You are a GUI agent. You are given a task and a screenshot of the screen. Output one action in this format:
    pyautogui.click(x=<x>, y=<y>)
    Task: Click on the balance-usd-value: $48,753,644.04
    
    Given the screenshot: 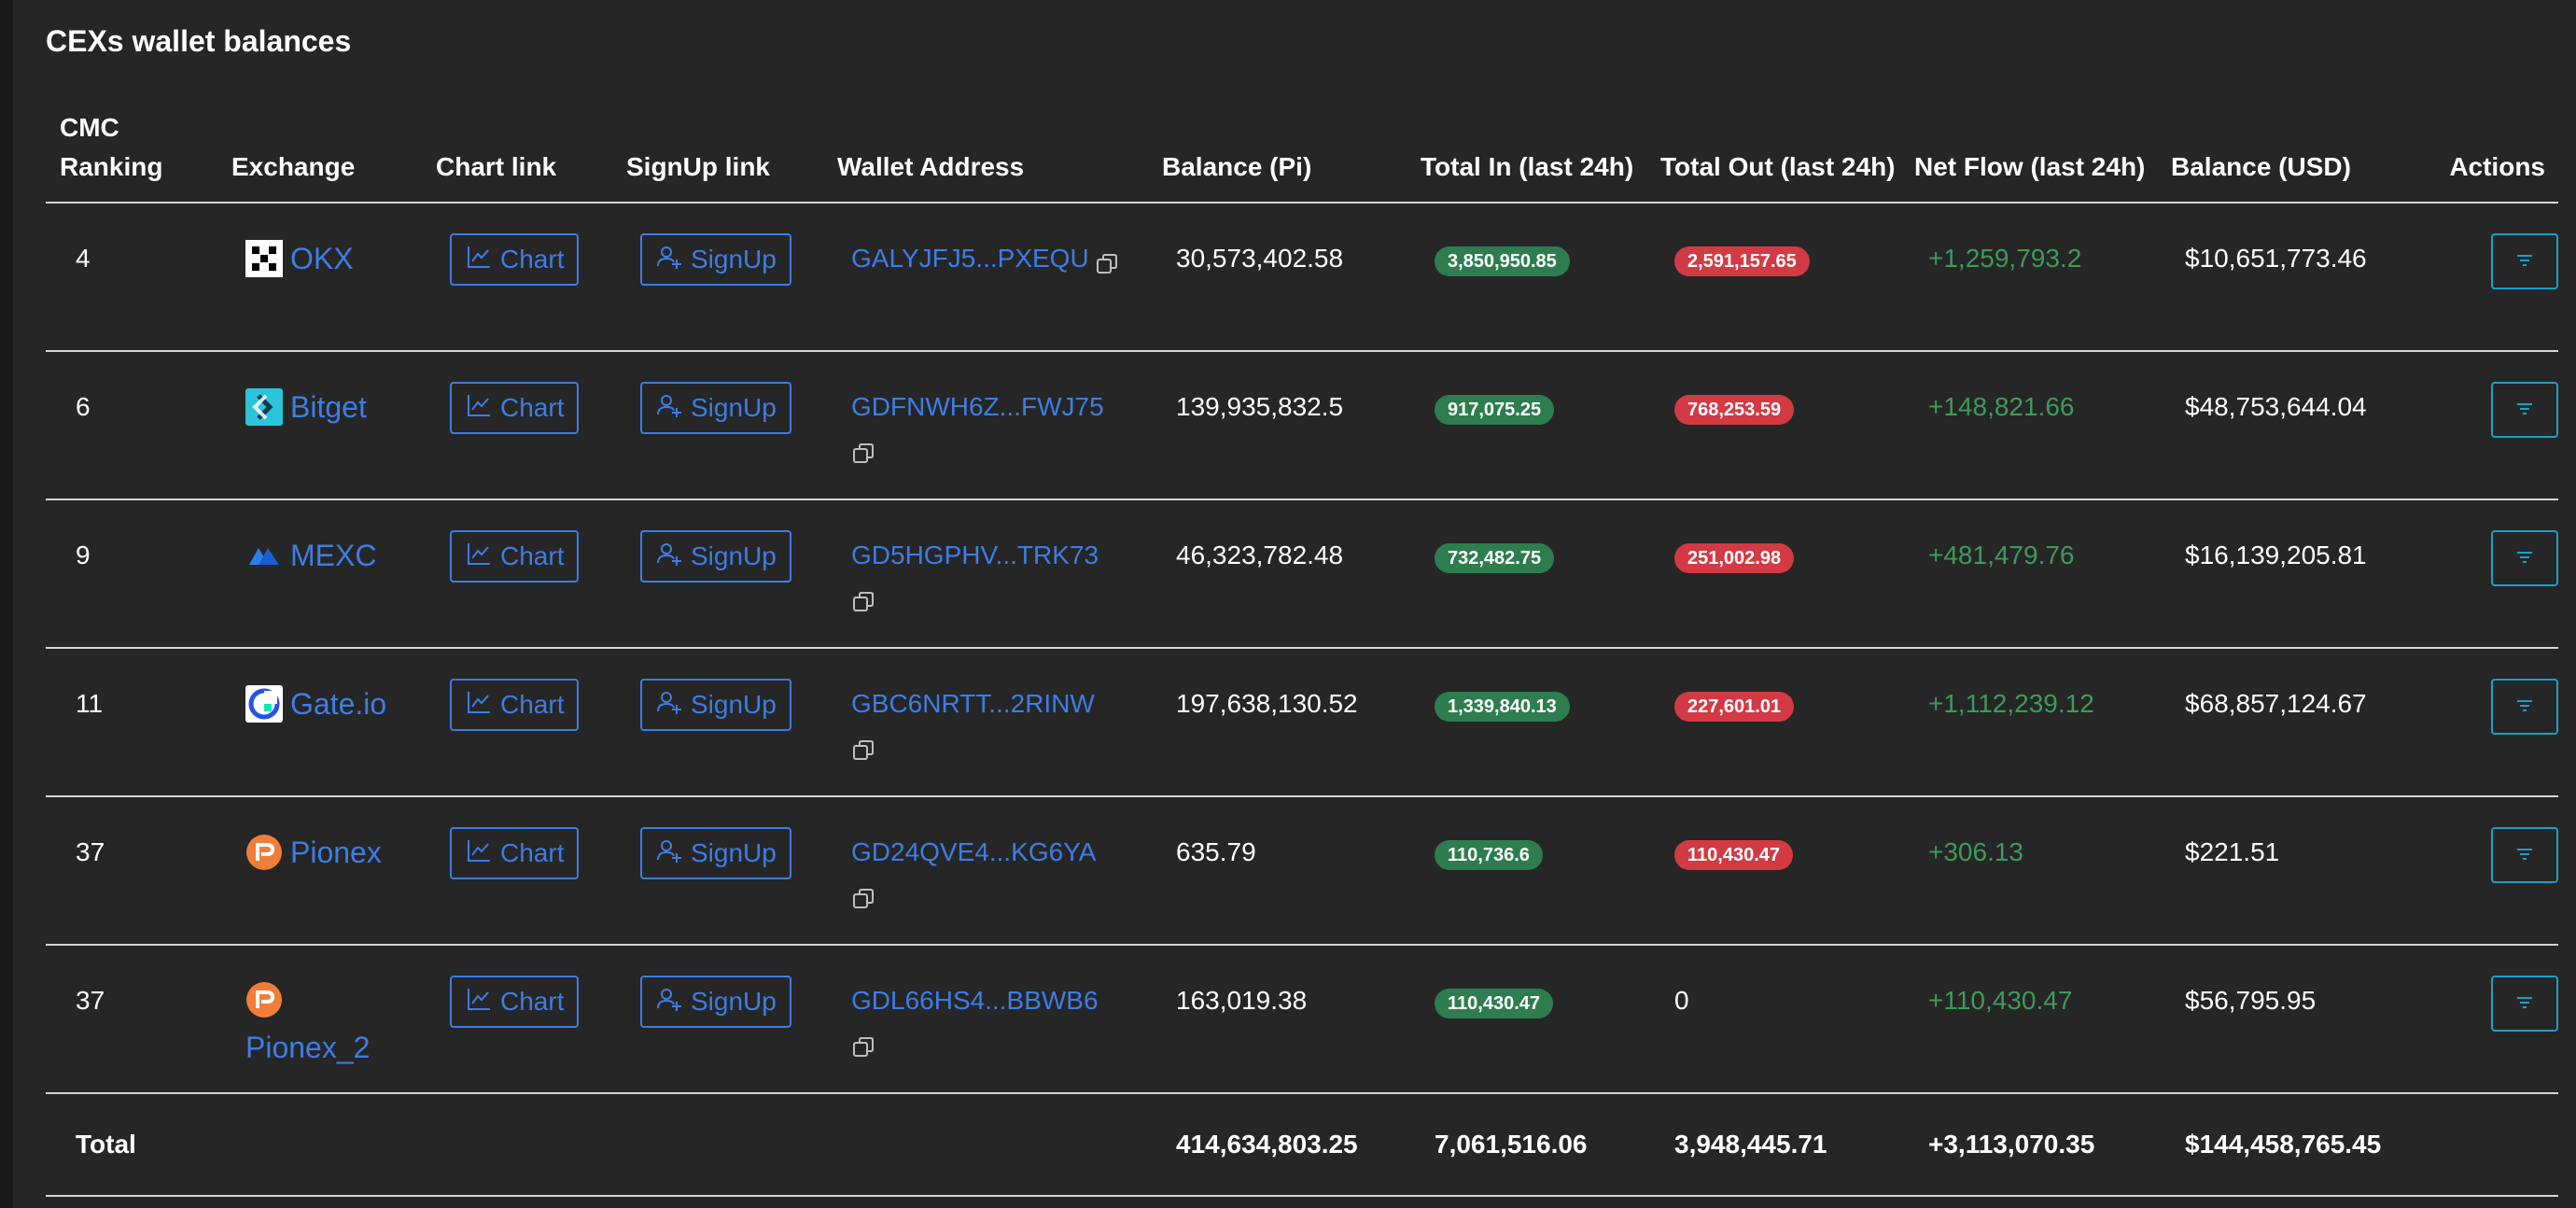 What is the action you would take?
    pyautogui.click(x=2276, y=406)
    